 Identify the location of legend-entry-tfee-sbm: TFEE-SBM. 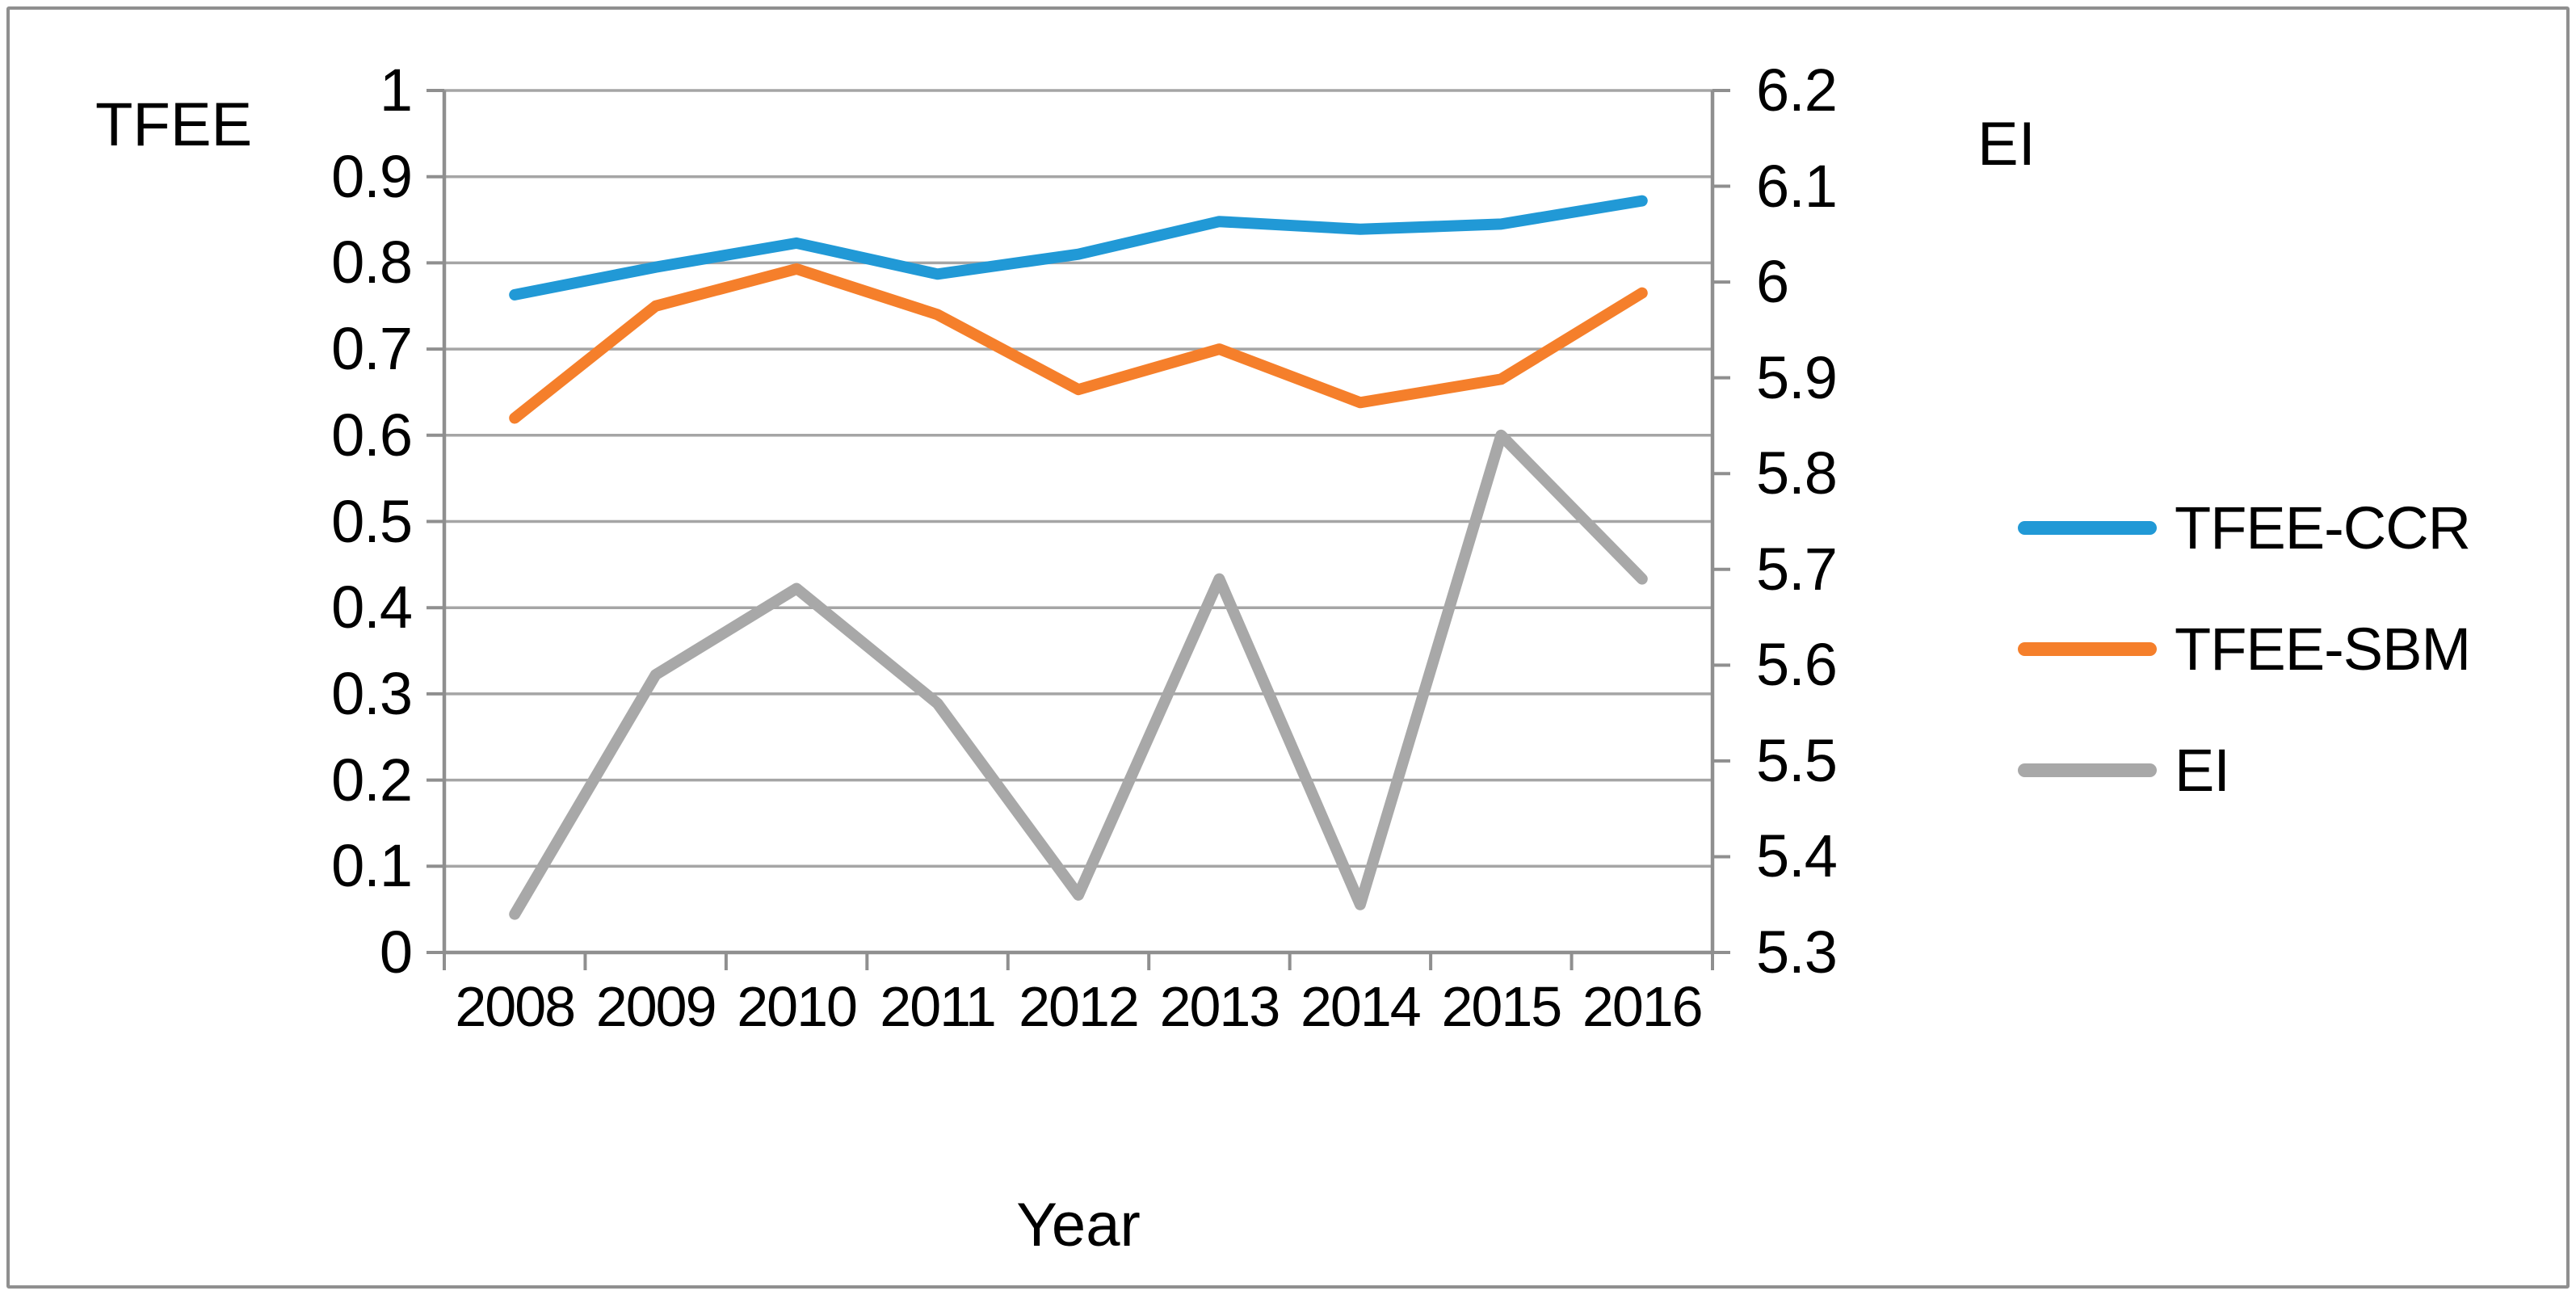
(2245, 648).